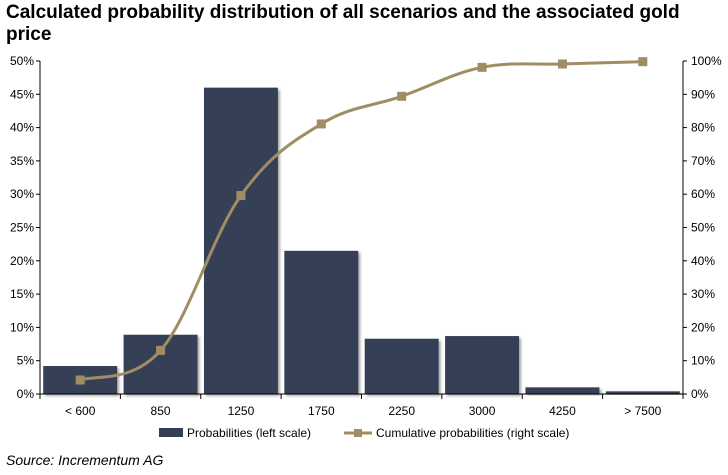 This screenshot has height=475, width=728. Describe the element at coordinates (85, 460) in the screenshot. I see `source-note: Source: Incrementum AG` at that location.